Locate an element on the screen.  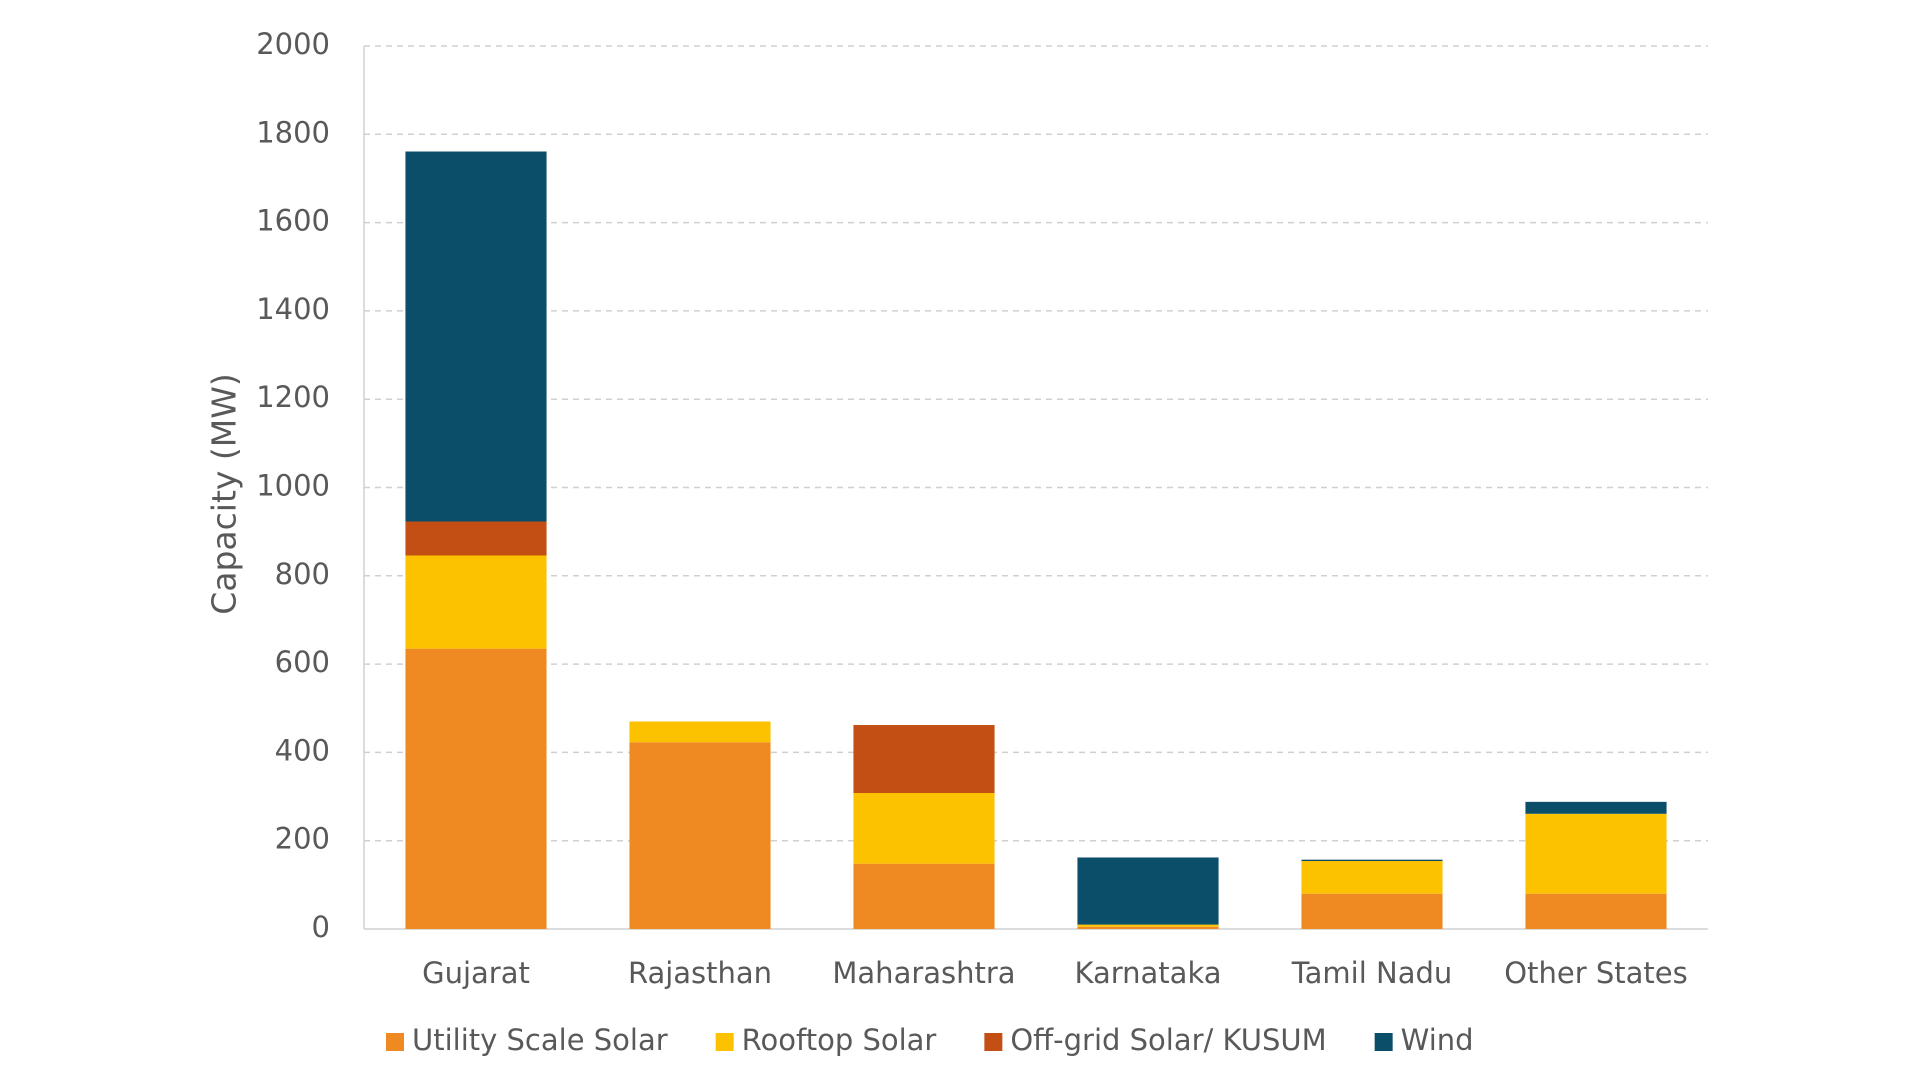
x-tick-label: Karnataka is located at coordinates (1147, 973).